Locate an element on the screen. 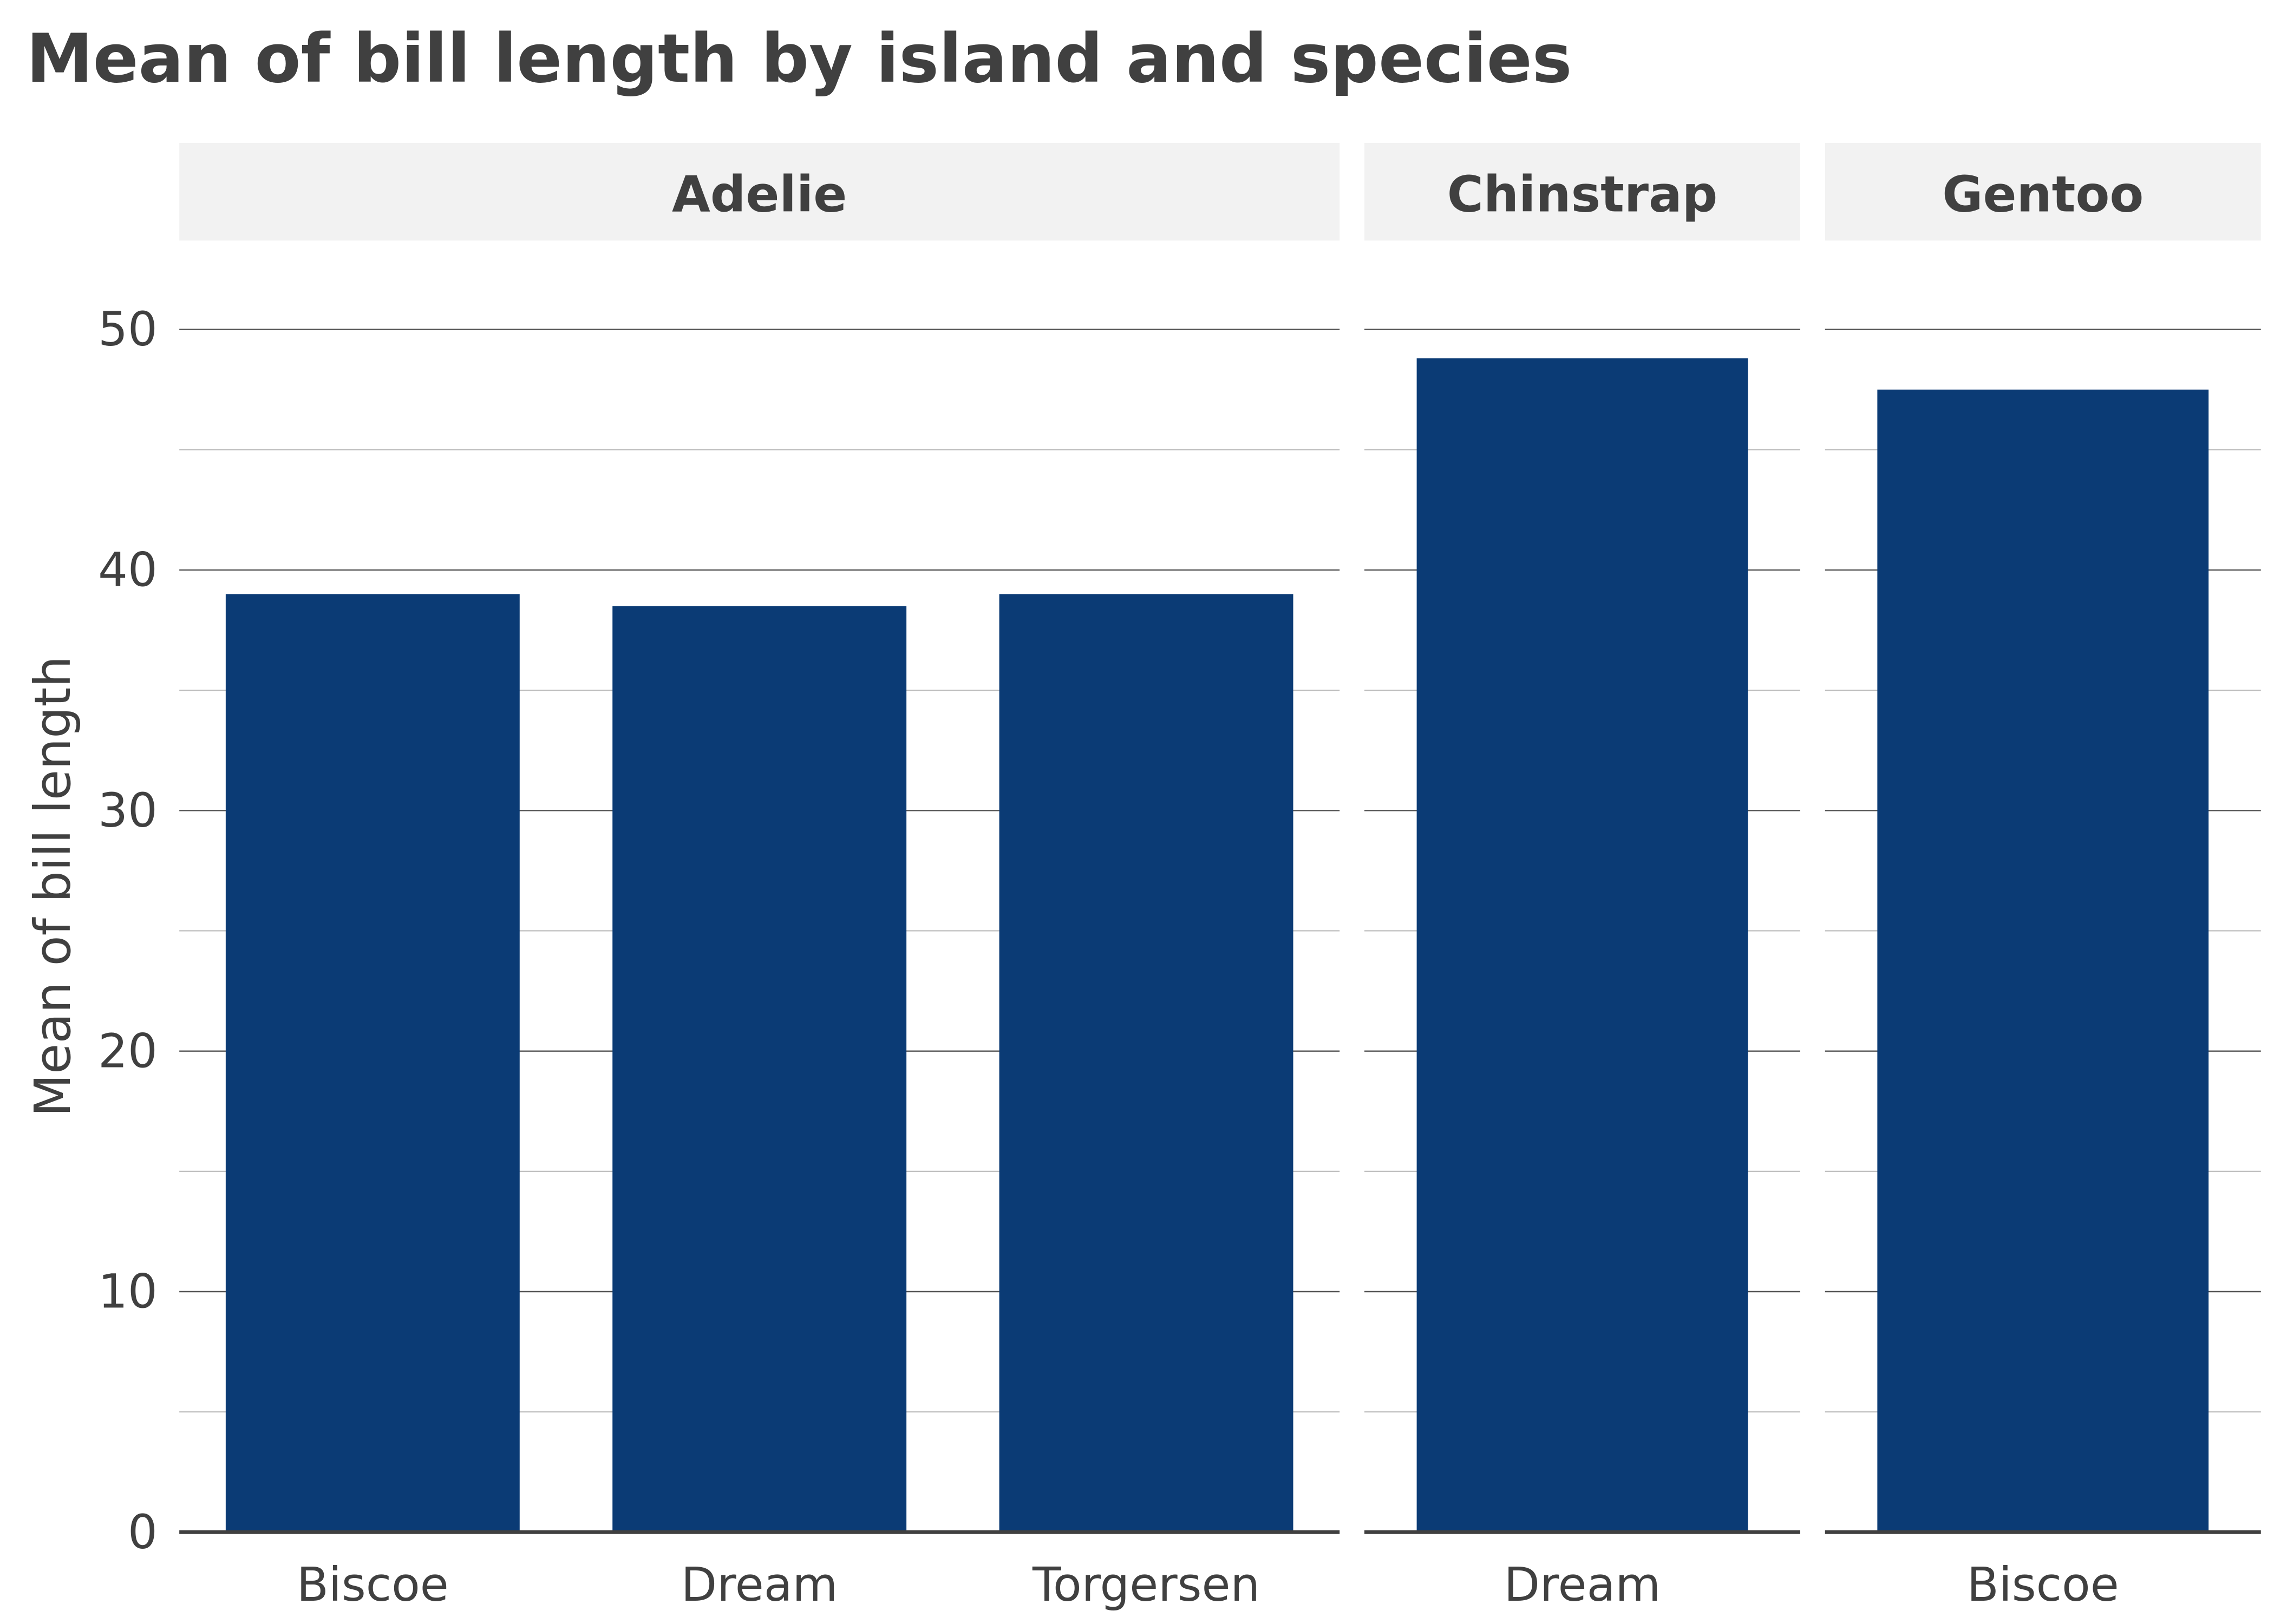 The image size is (2274, 1624). facet-label: Gentoo is located at coordinates (2043, 194).